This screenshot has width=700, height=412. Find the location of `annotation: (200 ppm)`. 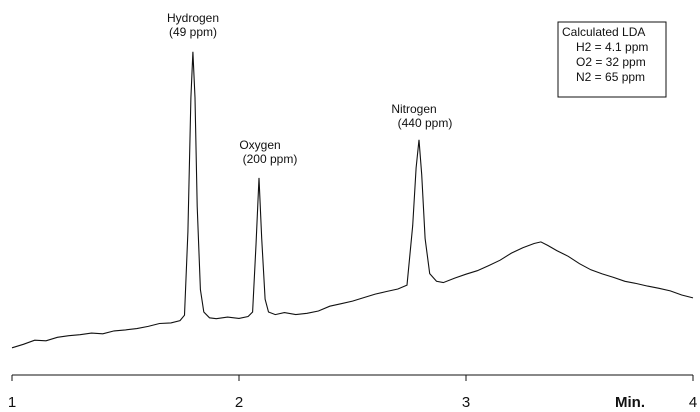

annotation: (200 ppm) is located at coordinates (270, 159).